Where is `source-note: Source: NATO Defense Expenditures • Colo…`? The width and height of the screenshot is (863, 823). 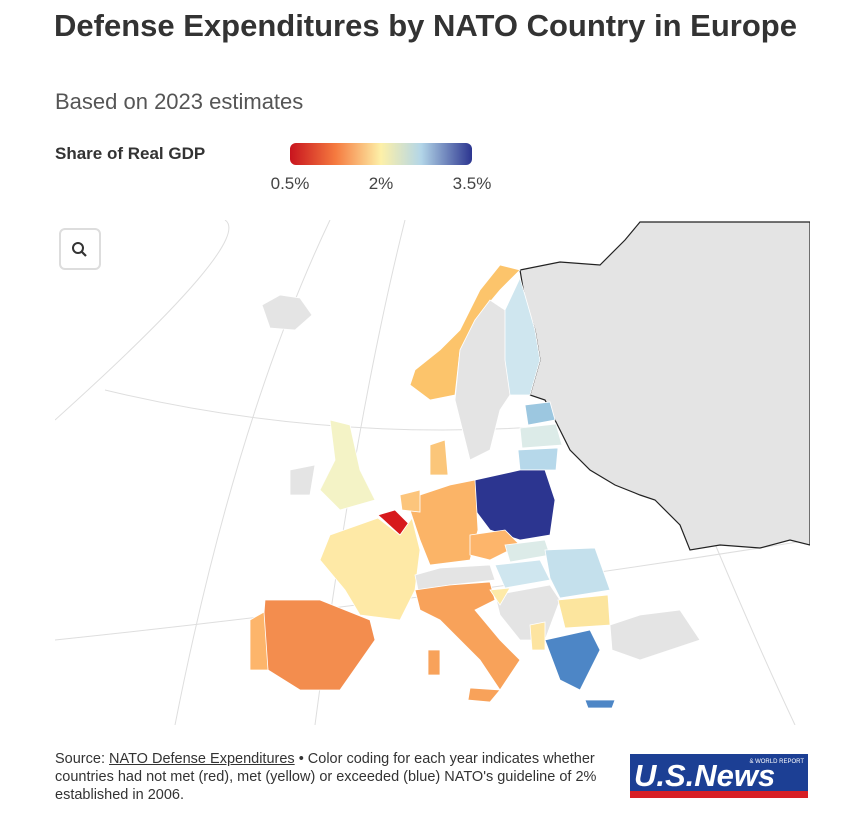
source-note: Source: NATO Defense Expenditures • Colo… is located at coordinates (340, 777).